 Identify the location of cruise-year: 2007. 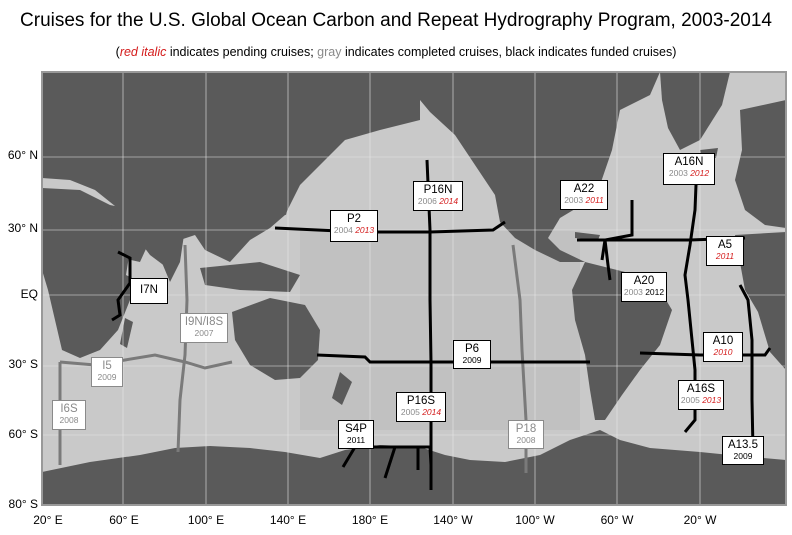
(204, 333).